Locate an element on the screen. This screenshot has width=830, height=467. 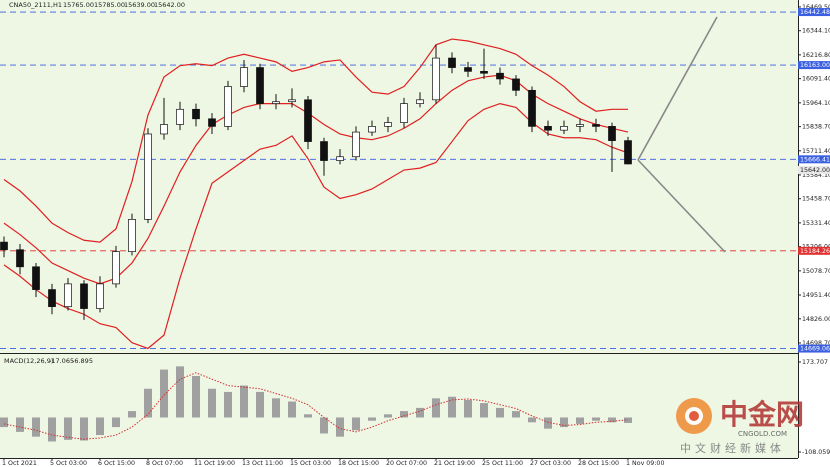
macd-value: -17.065 is located at coordinates (61, 361).